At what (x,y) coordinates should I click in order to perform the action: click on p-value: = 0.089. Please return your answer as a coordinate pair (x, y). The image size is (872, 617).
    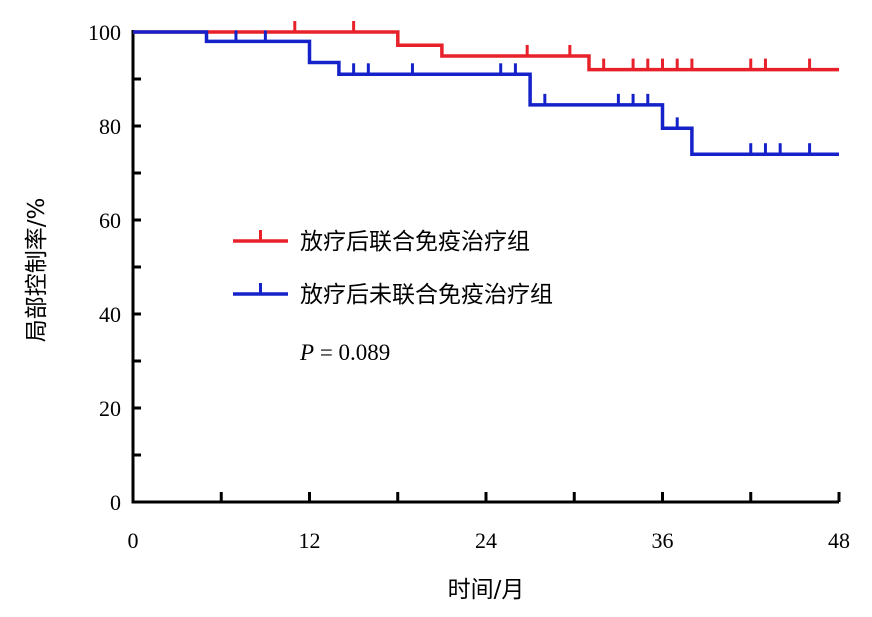
    Looking at the image, I should click on (352, 352).